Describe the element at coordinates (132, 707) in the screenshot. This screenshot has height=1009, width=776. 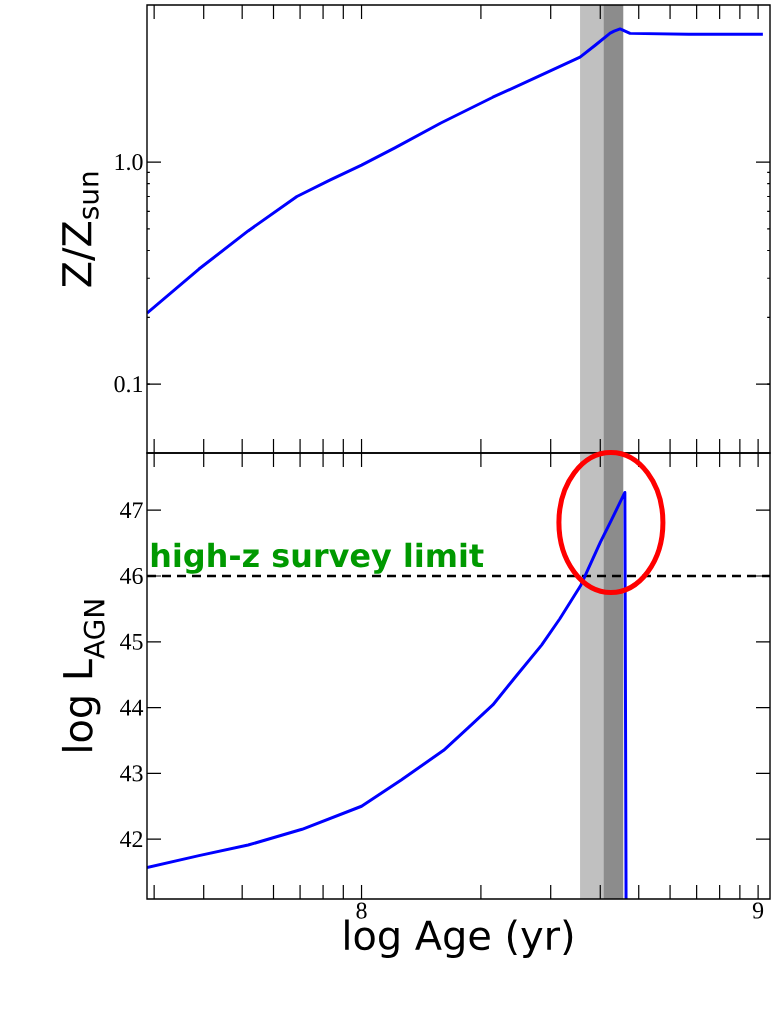
I see `y-tick-label: 44` at that location.